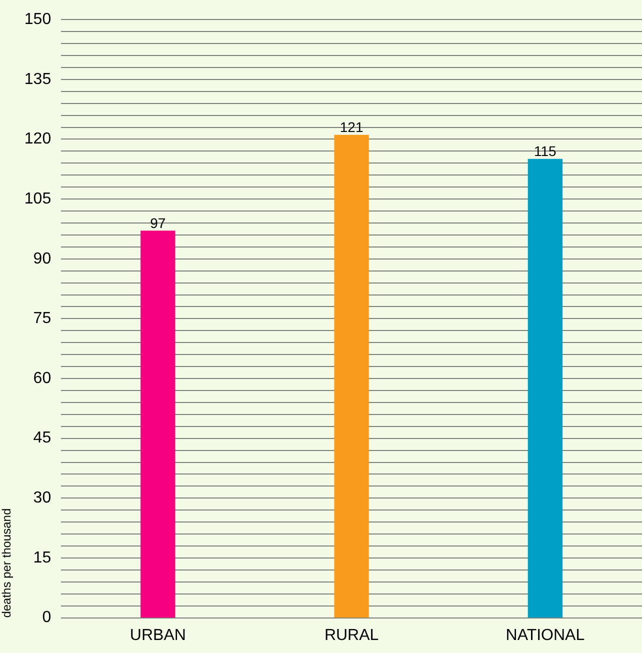 The width and height of the screenshot is (642, 653). What do you see at coordinates (7, 563) in the screenshot?
I see `y-axis-title: deaths per thousand` at bounding box center [7, 563].